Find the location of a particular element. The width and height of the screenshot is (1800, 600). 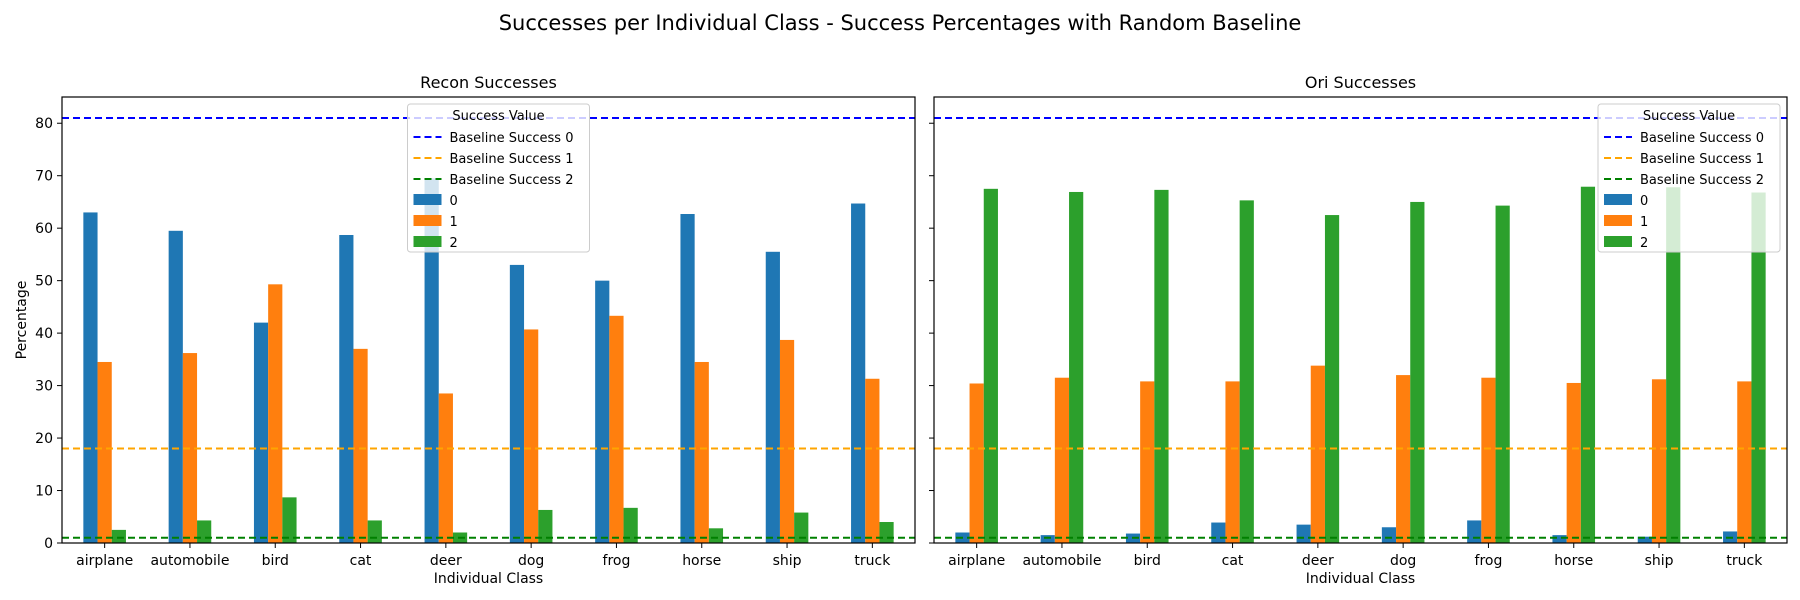

x-tick-label: automobile is located at coordinates (189, 561).